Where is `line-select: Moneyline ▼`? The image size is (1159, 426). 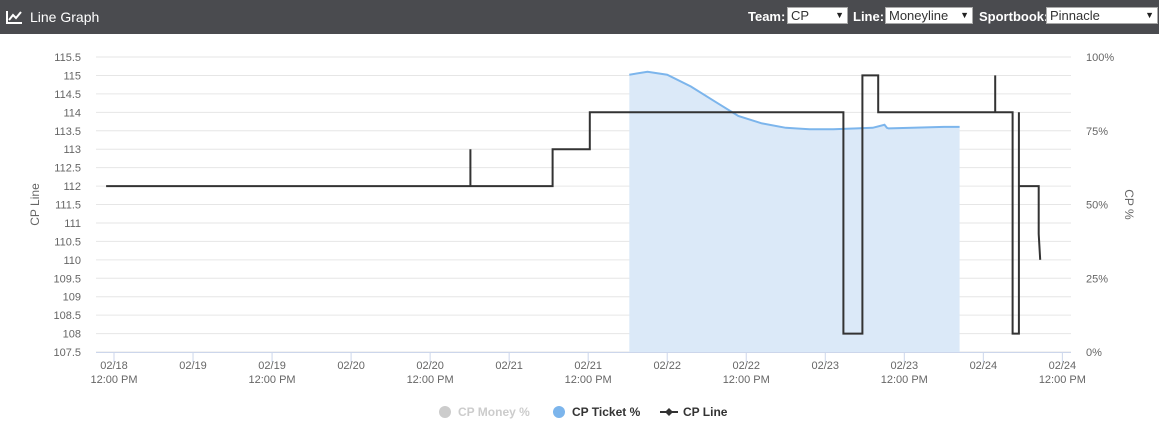 line-select: Moneyline ▼ is located at coordinates (929, 15).